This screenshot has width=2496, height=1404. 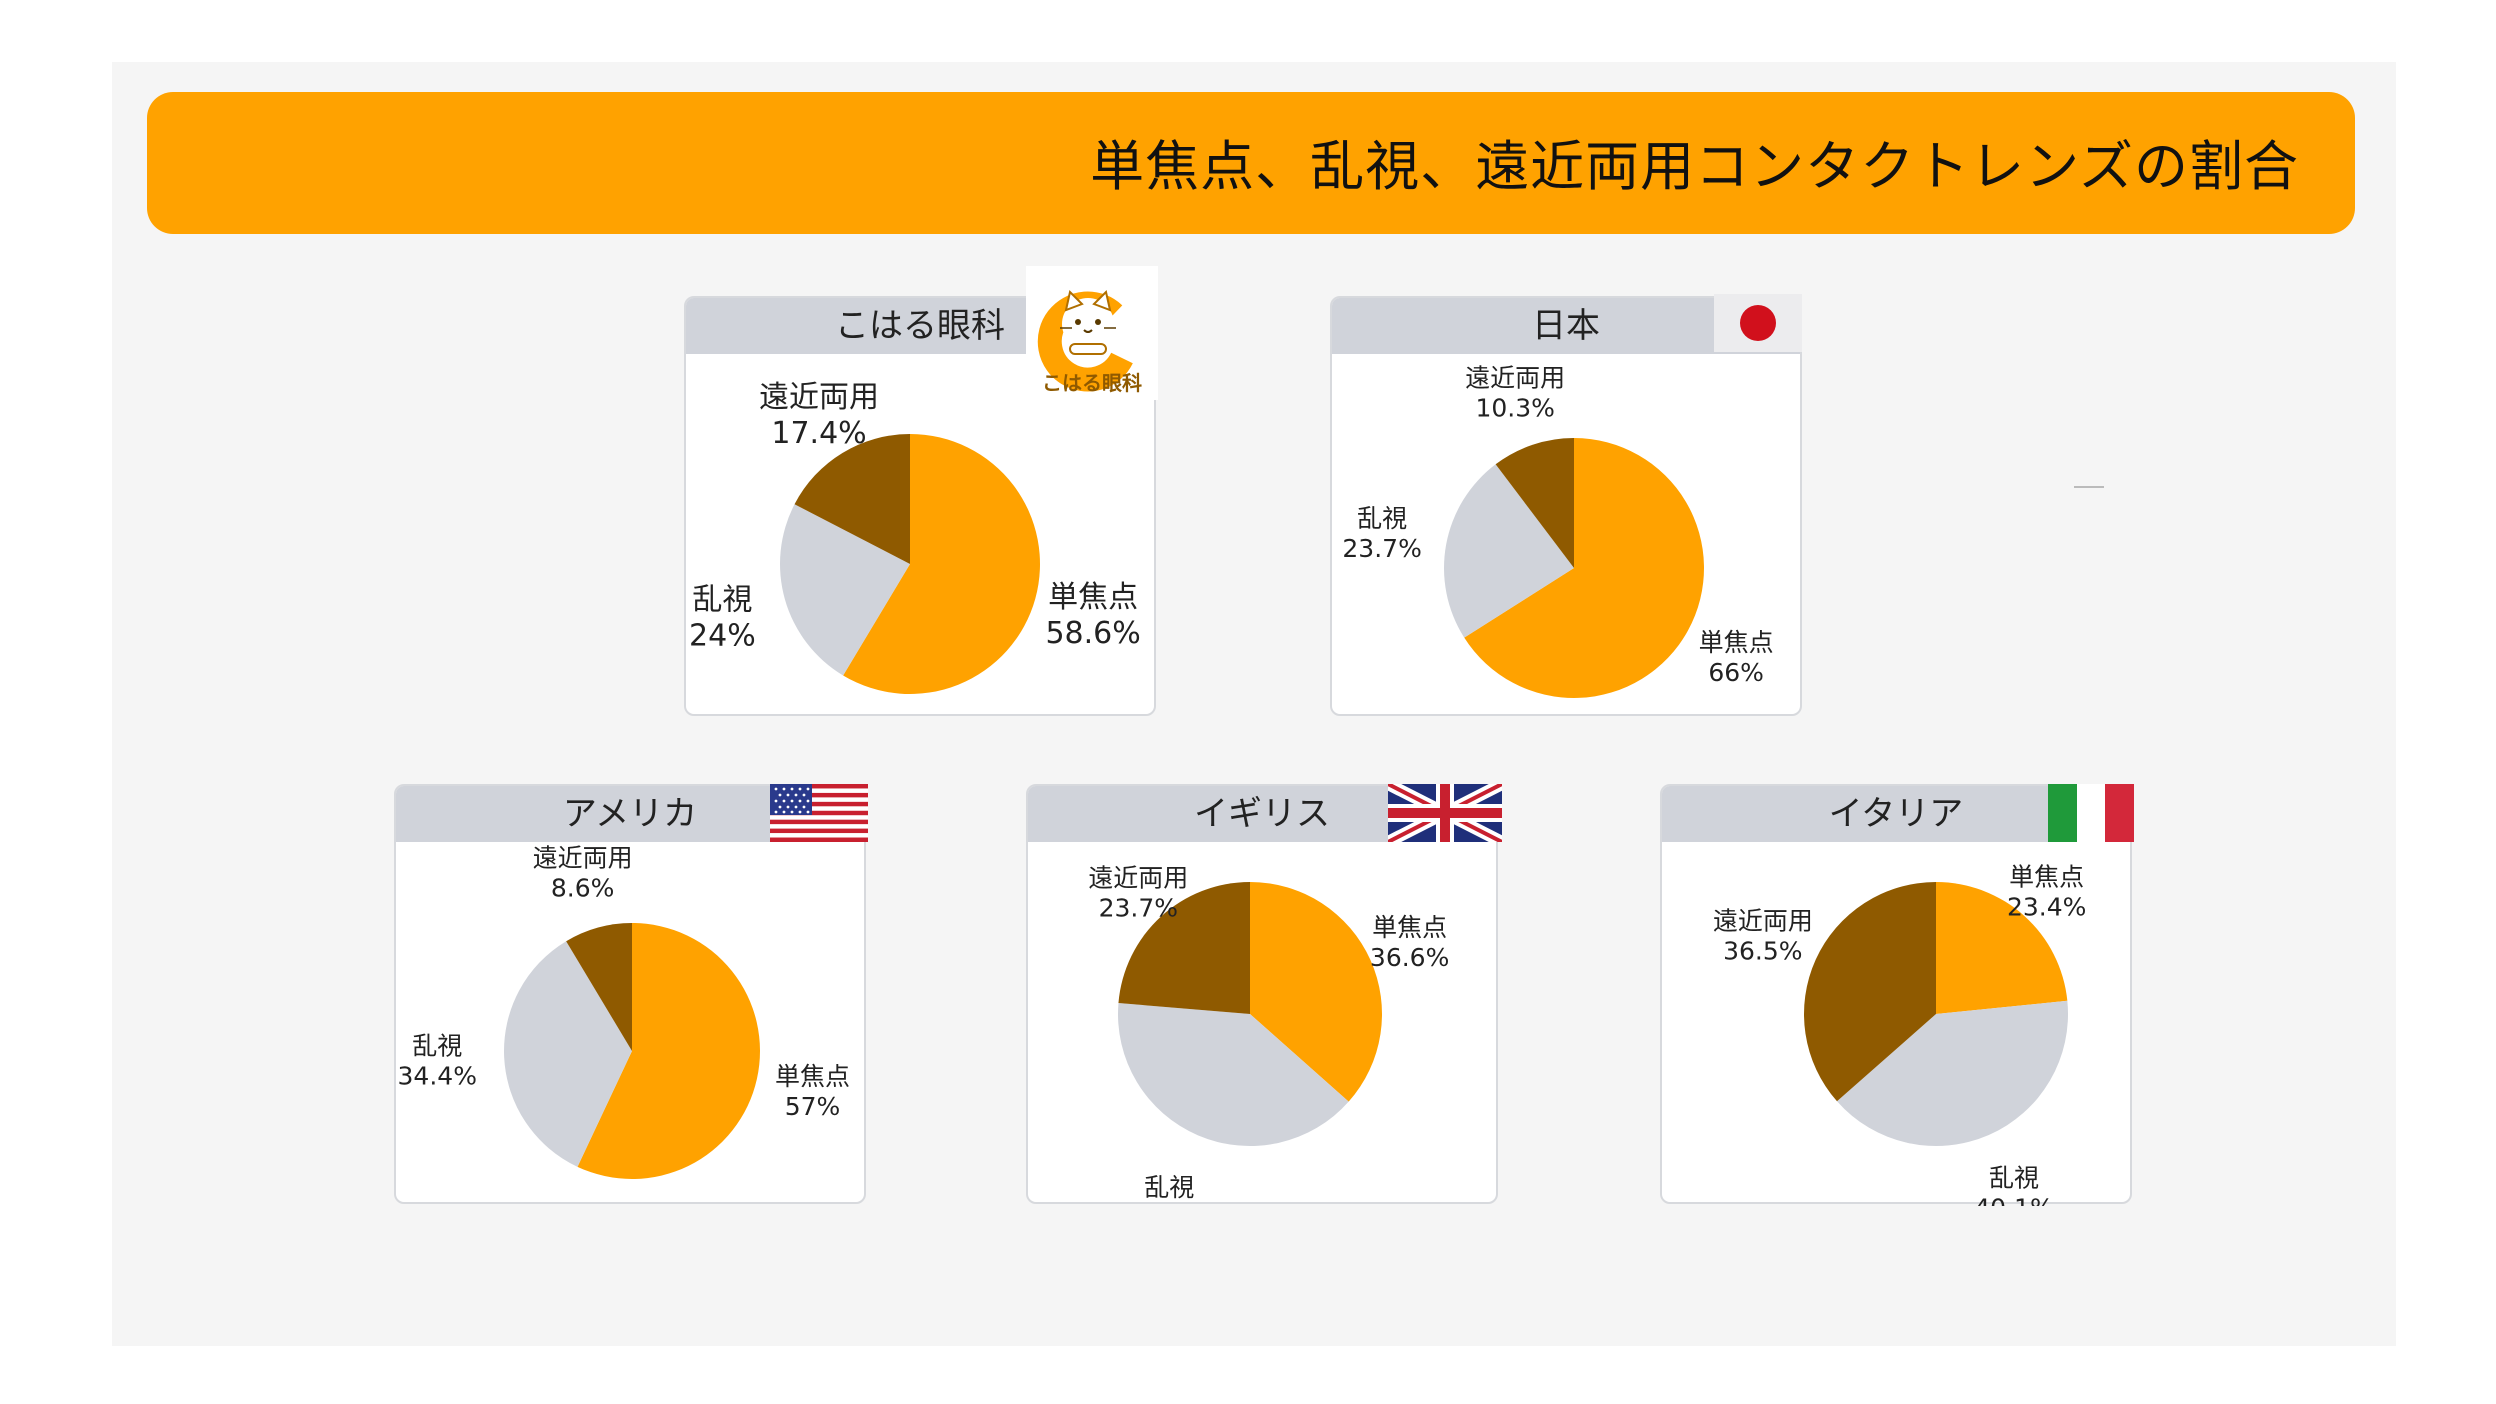 I want to click on decorative-mark, so click(x=2089, y=481).